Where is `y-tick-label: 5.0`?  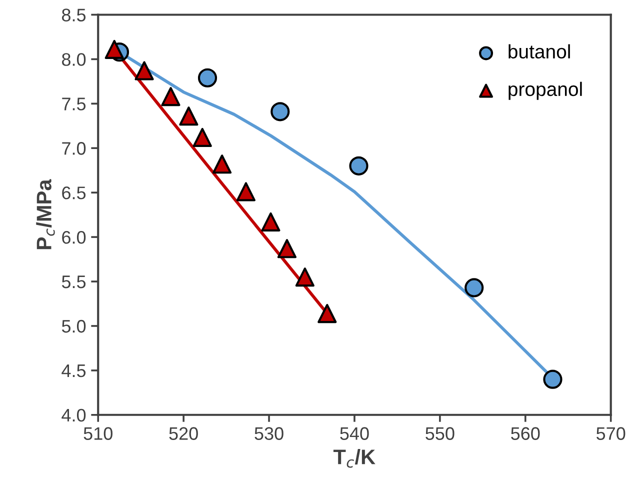
y-tick-label: 5.0 is located at coordinates (74, 326).